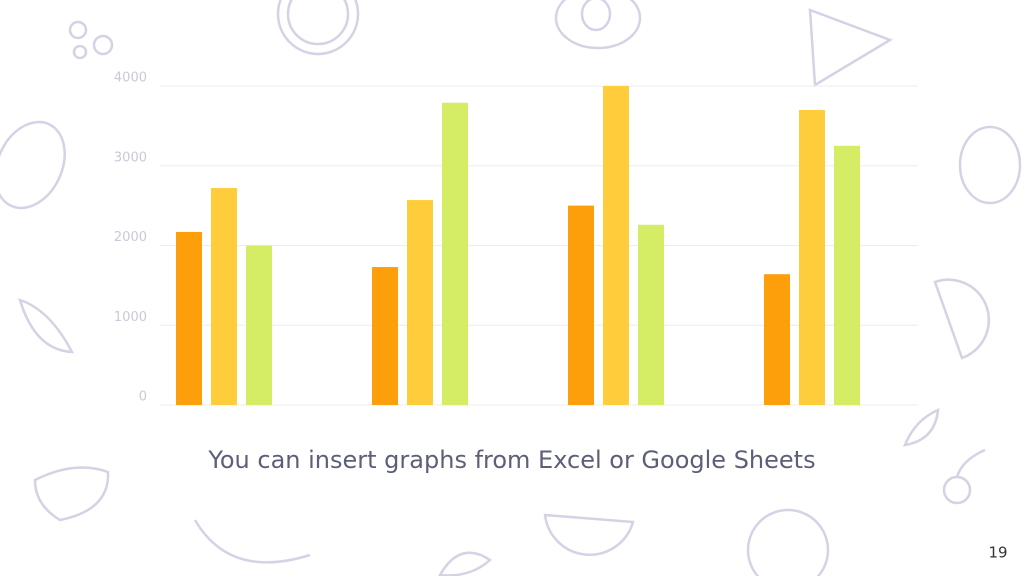 The width and height of the screenshot is (1024, 576). I want to click on page-number: 19, so click(997, 553).